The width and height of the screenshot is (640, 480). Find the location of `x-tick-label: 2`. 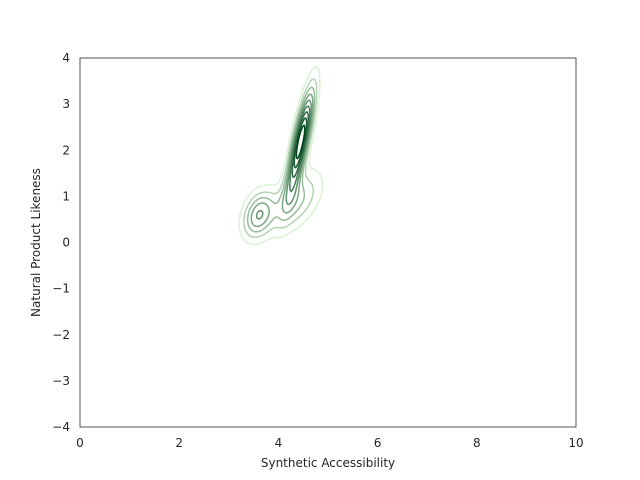

x-tick-label: 2 is located at coordinates (179, 443).